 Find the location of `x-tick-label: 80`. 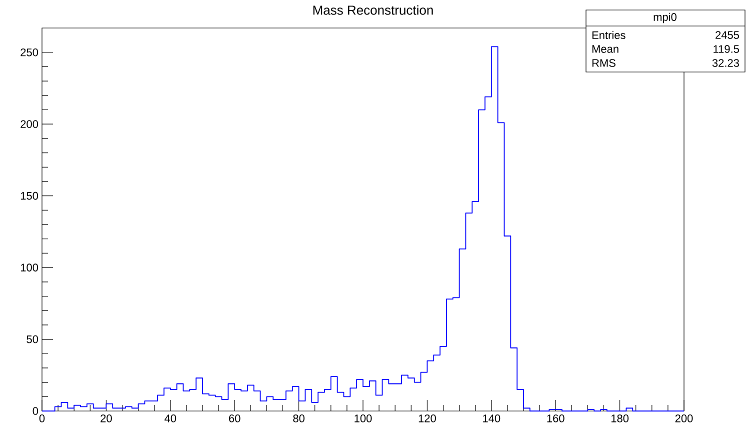

x-tick-label: 80 is located at coordinates (298, 418).